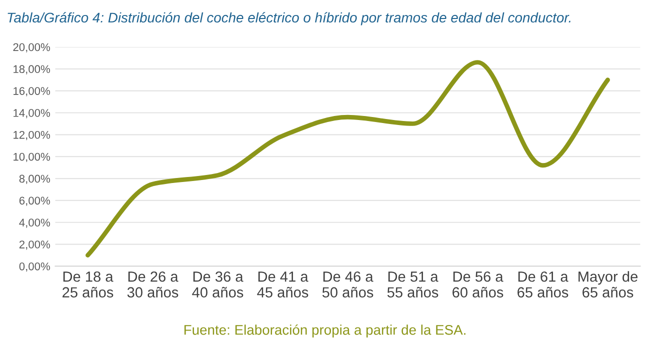 This screenshot has width=650, height=348. What do you see at coordinates (31, 47) in the screenshot?
I see `y-tick-label: 20,00%` at bounding box center [31, 47].